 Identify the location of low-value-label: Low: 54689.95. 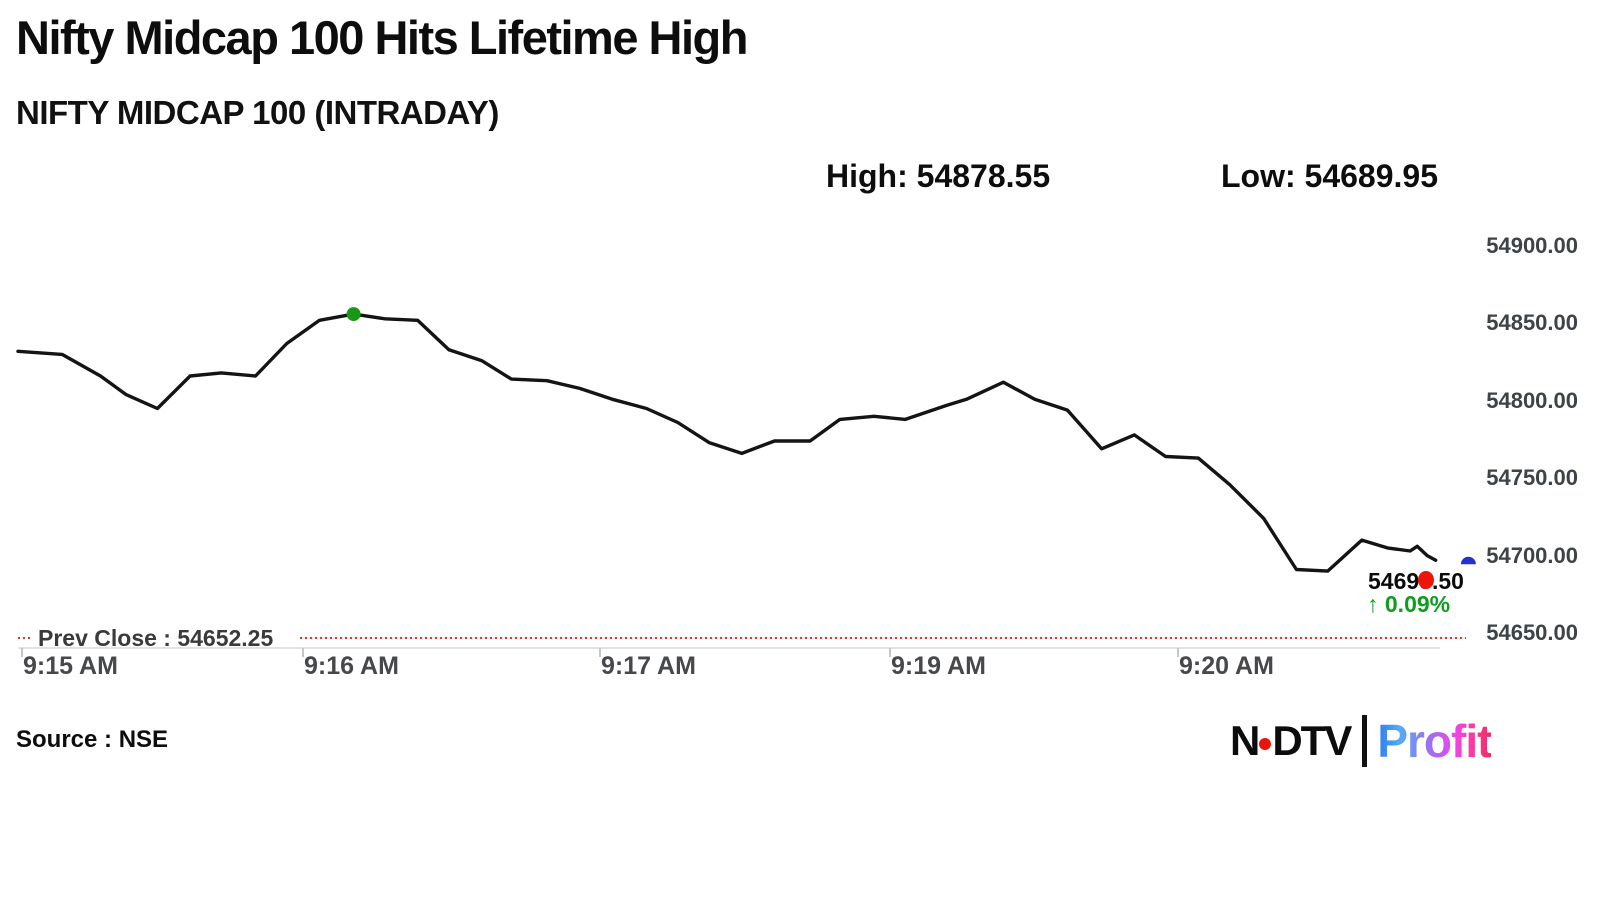
(1329, 176).